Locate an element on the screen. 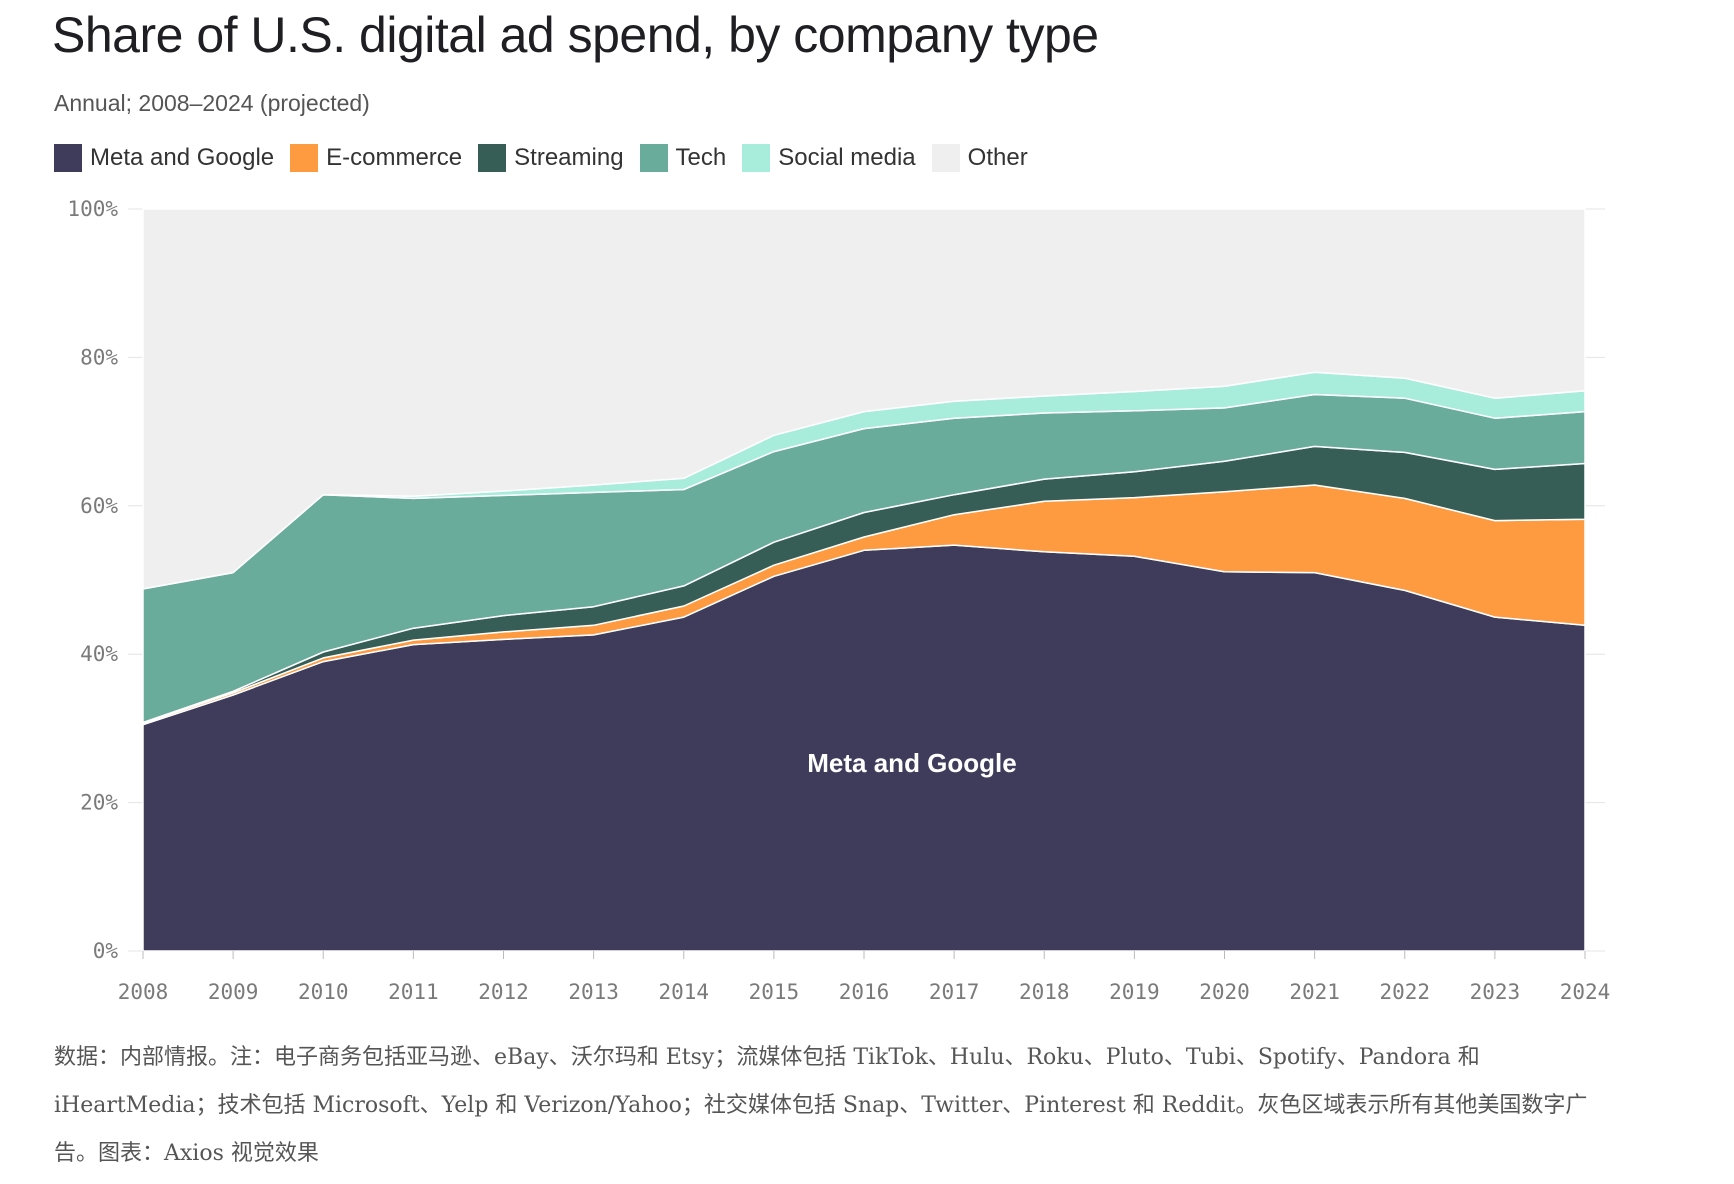  y-tick-label: 0% is located at coordinates (106, 951).